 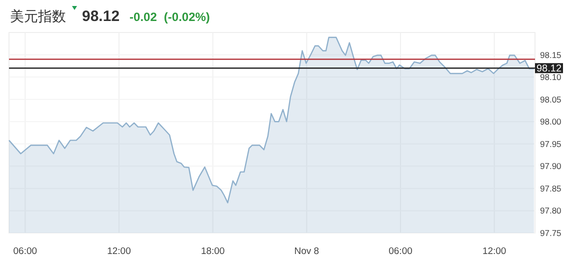 What do you see at coordinates (551, 77) in the screenshot?
I see `y-tick-label: 98.10` at bounding box center [551, 77].